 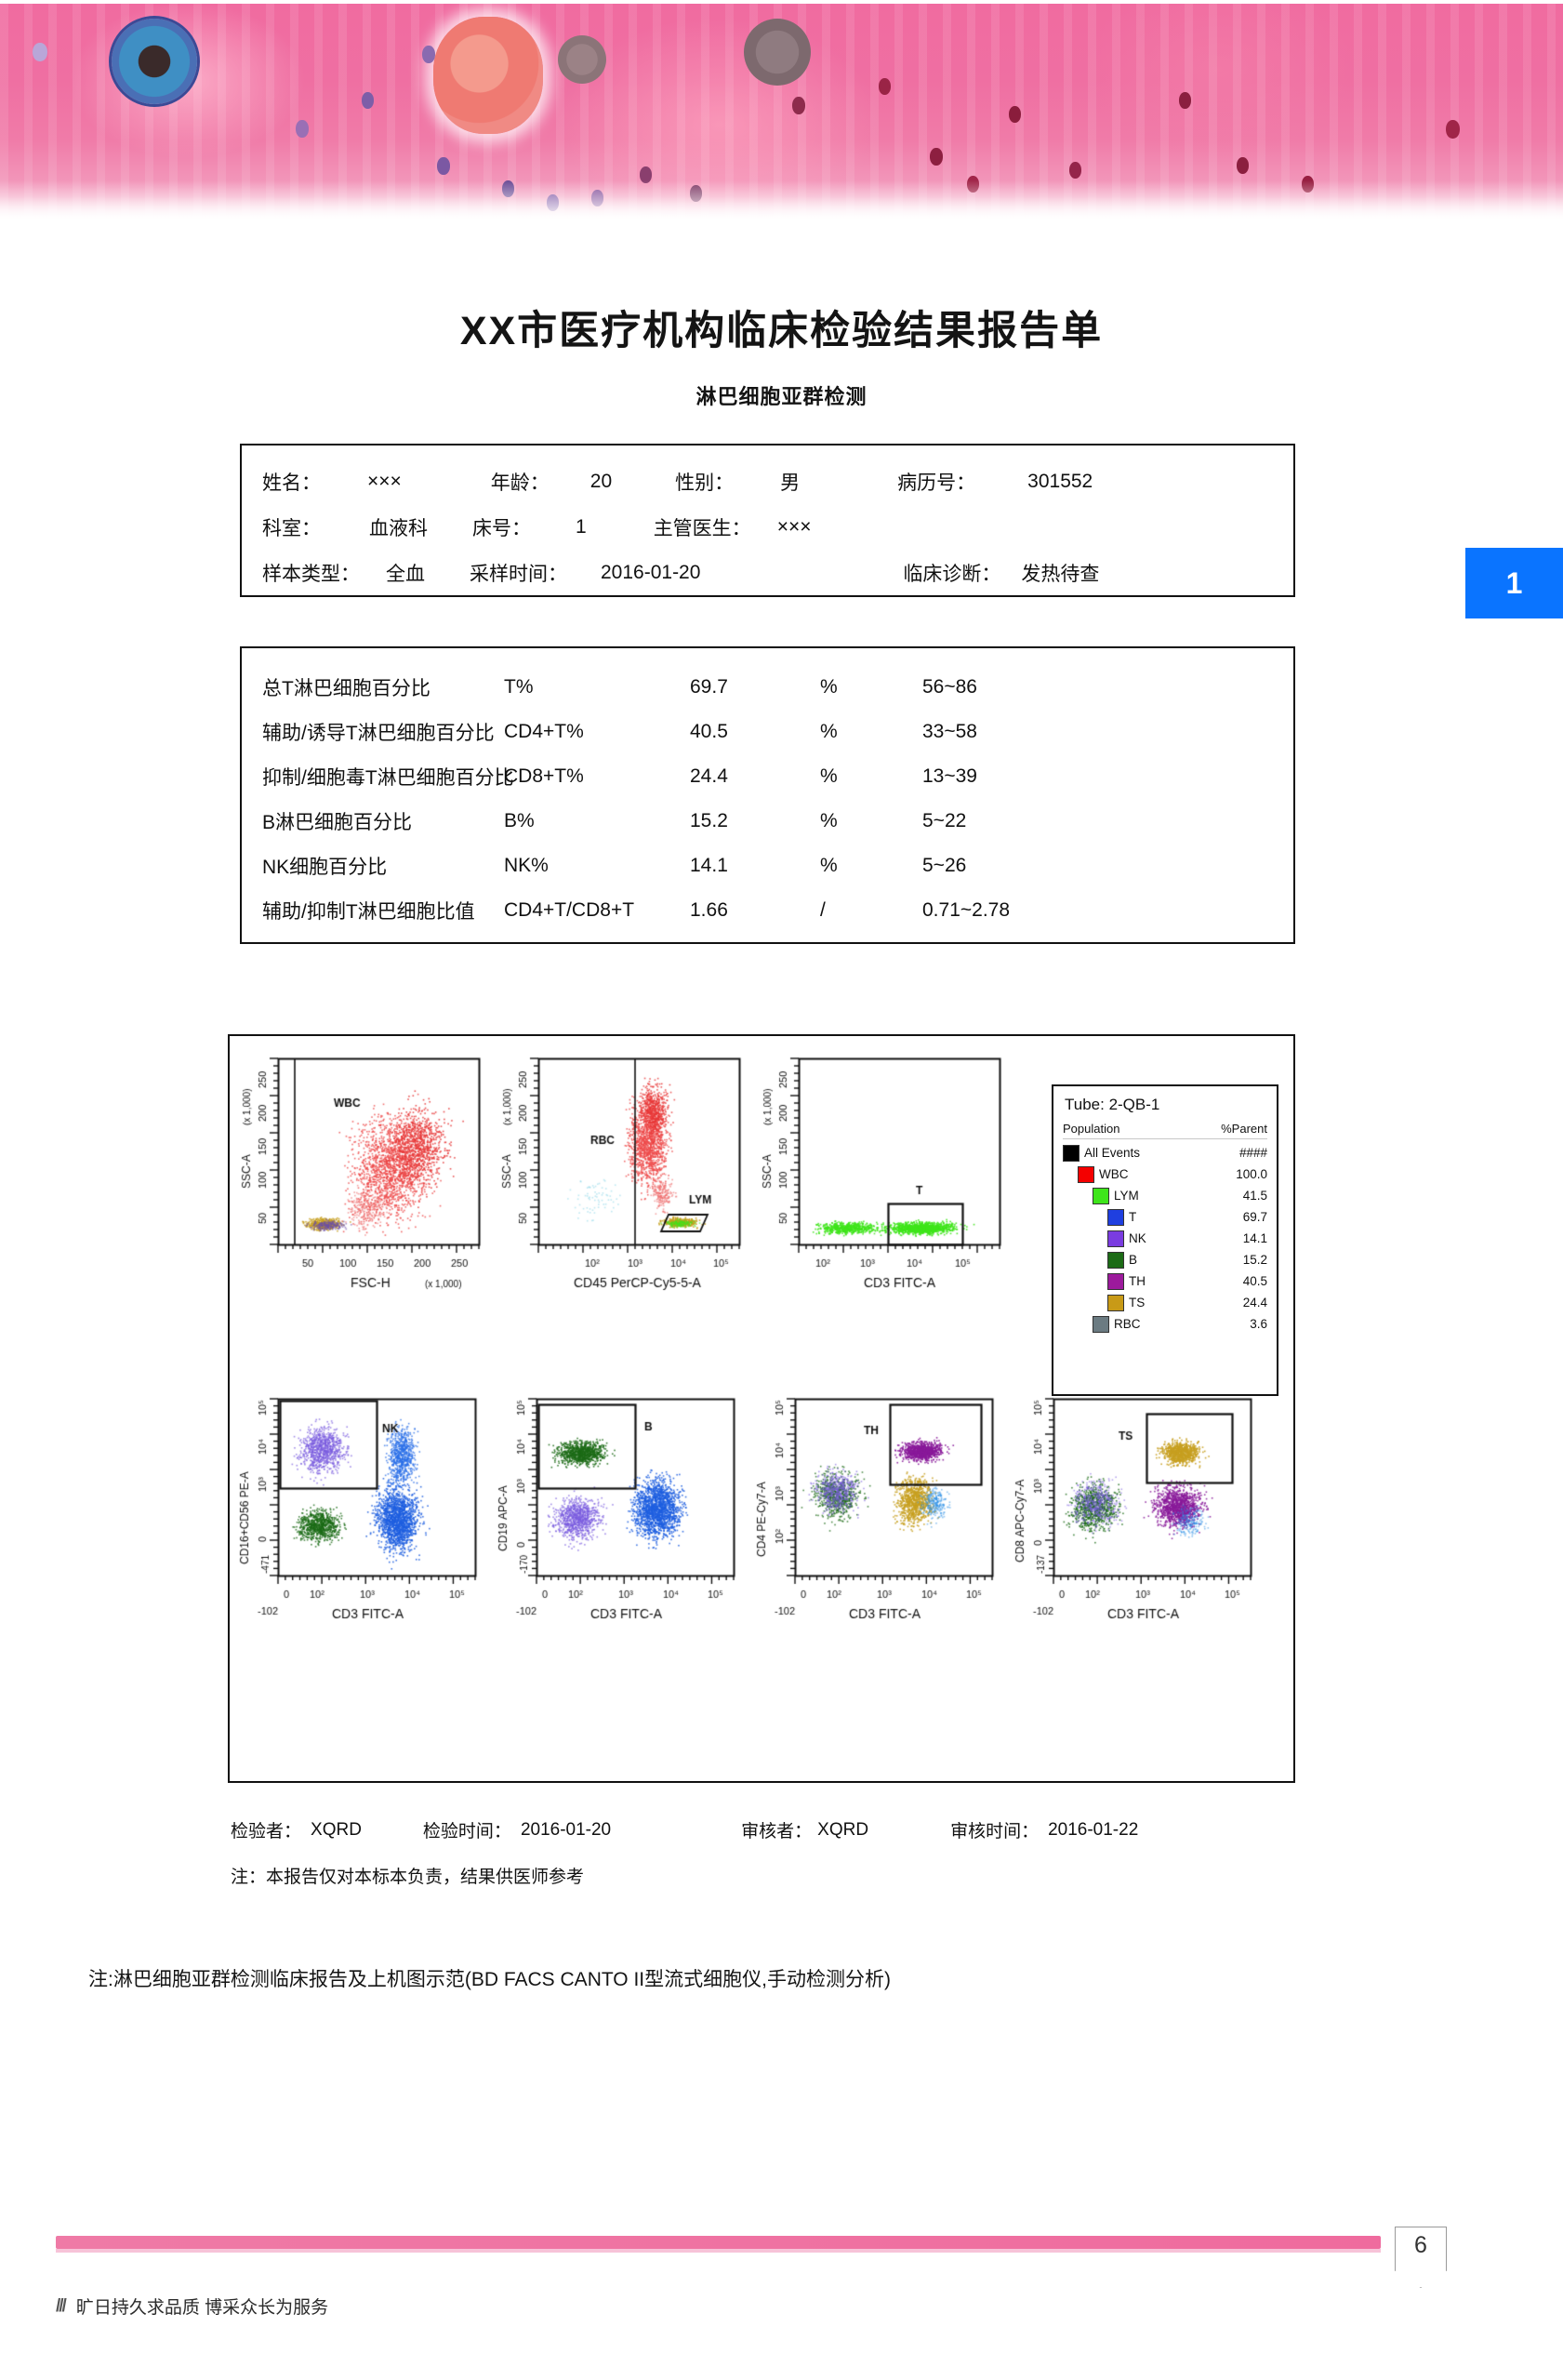 I want to click on field-value-record-no: 301552, so click(x=1060, y=481).